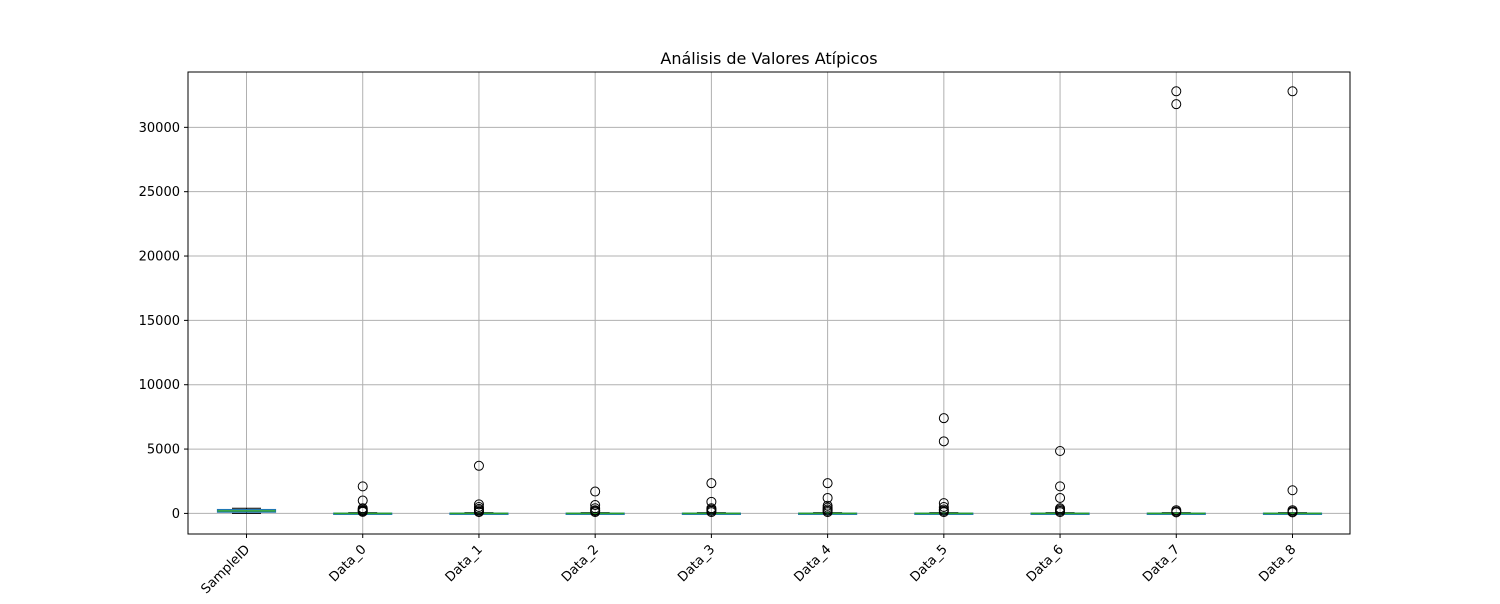 This screenshot has width=1500, height=604. Describe the element at coordinates (812, 563) in the screenshot. I see `x-tick-label: Data_4` at that location.